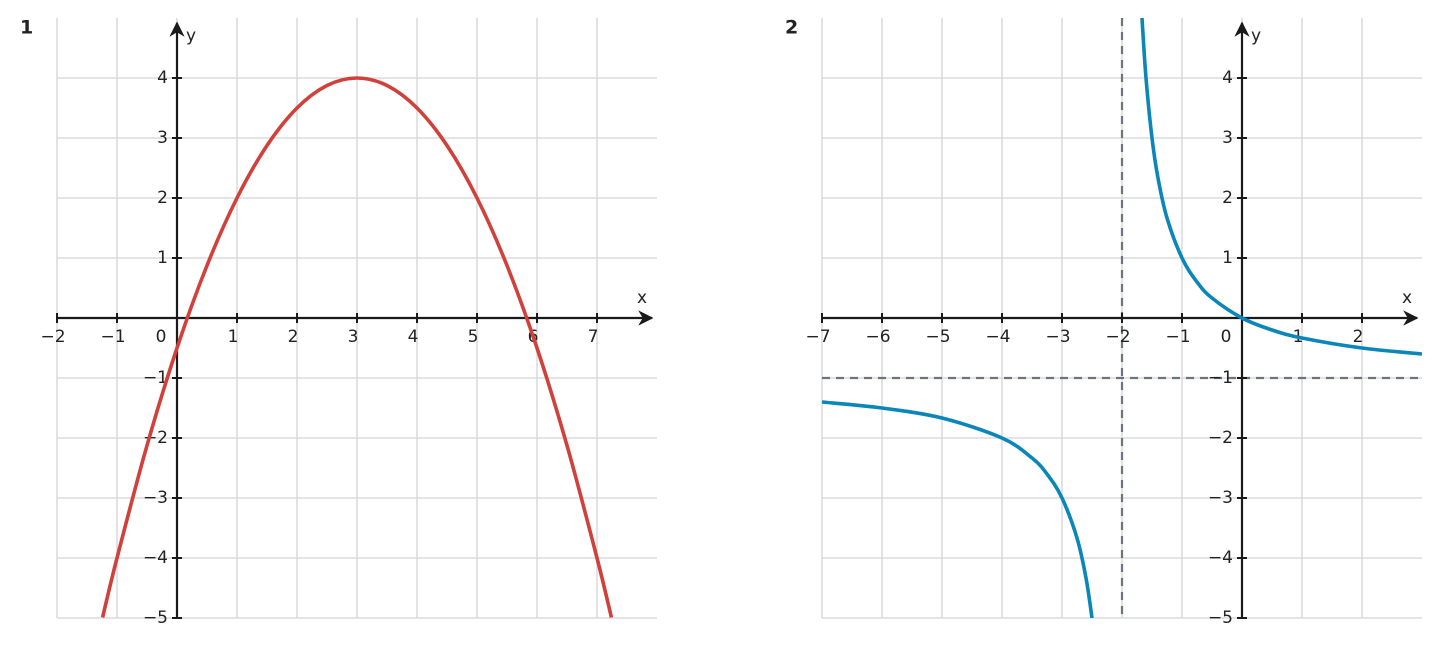  I want to click on x-tick-label: 1, so click(233, 337).